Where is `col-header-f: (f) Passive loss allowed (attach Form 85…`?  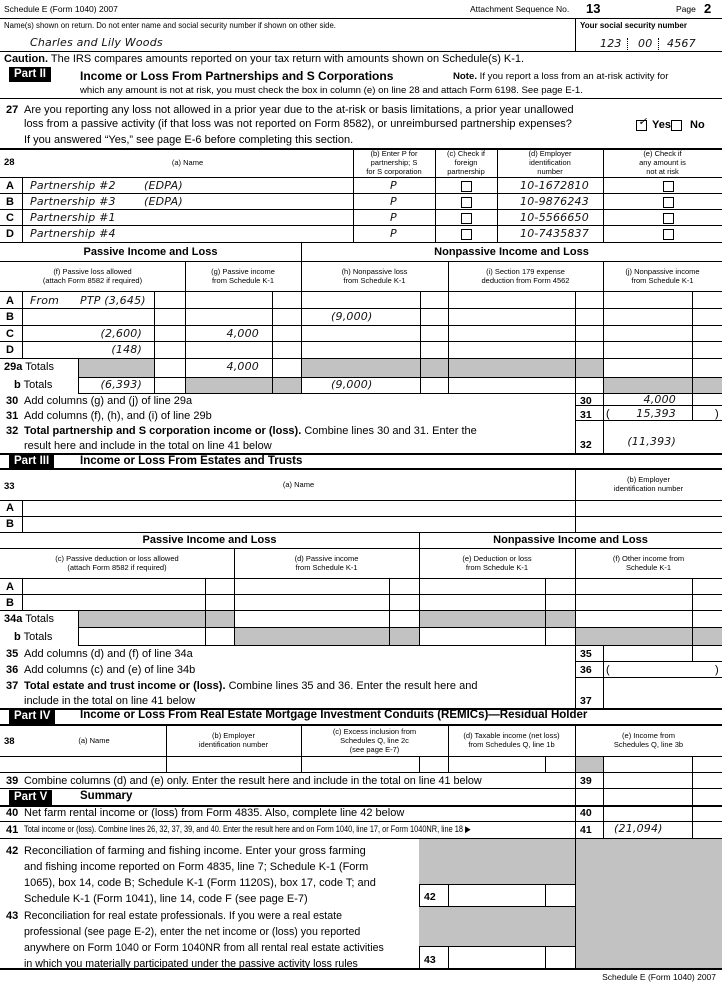
col-header-f: (f) Passive loss allowed (attach Form 85… is located at coordinates (92, 276).